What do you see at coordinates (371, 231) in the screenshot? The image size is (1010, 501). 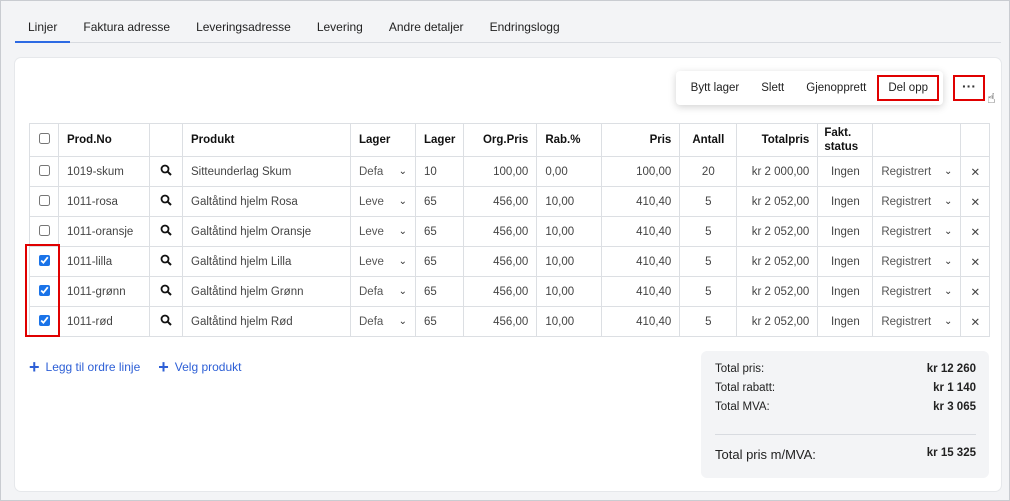 I see `lager-select-value: Leve` at bounding box center [371, 231].